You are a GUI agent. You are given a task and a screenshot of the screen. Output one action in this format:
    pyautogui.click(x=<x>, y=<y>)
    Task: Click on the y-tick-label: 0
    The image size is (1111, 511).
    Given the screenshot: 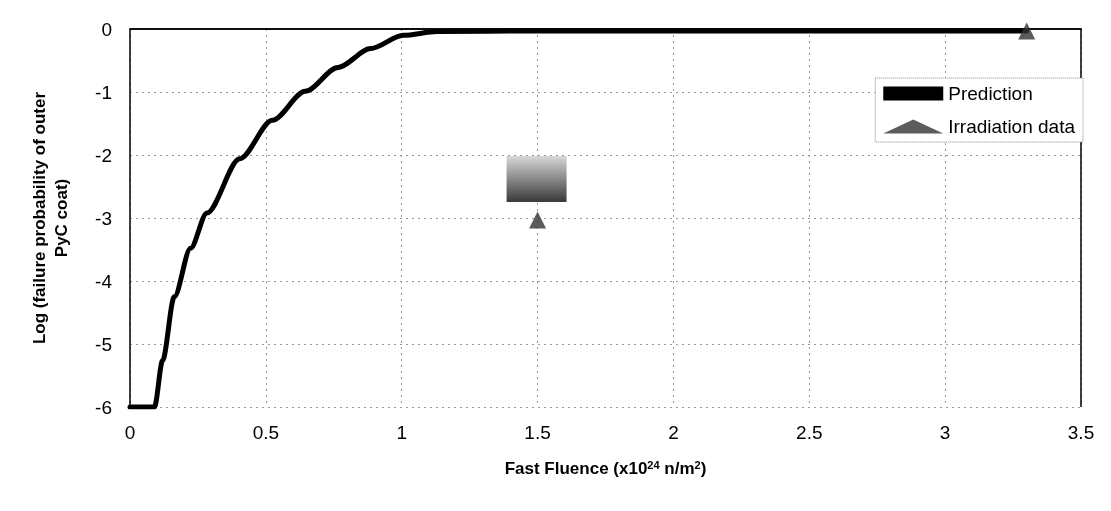 What is the action you would take?
    pyautogui.click(x=106, y=29)
    